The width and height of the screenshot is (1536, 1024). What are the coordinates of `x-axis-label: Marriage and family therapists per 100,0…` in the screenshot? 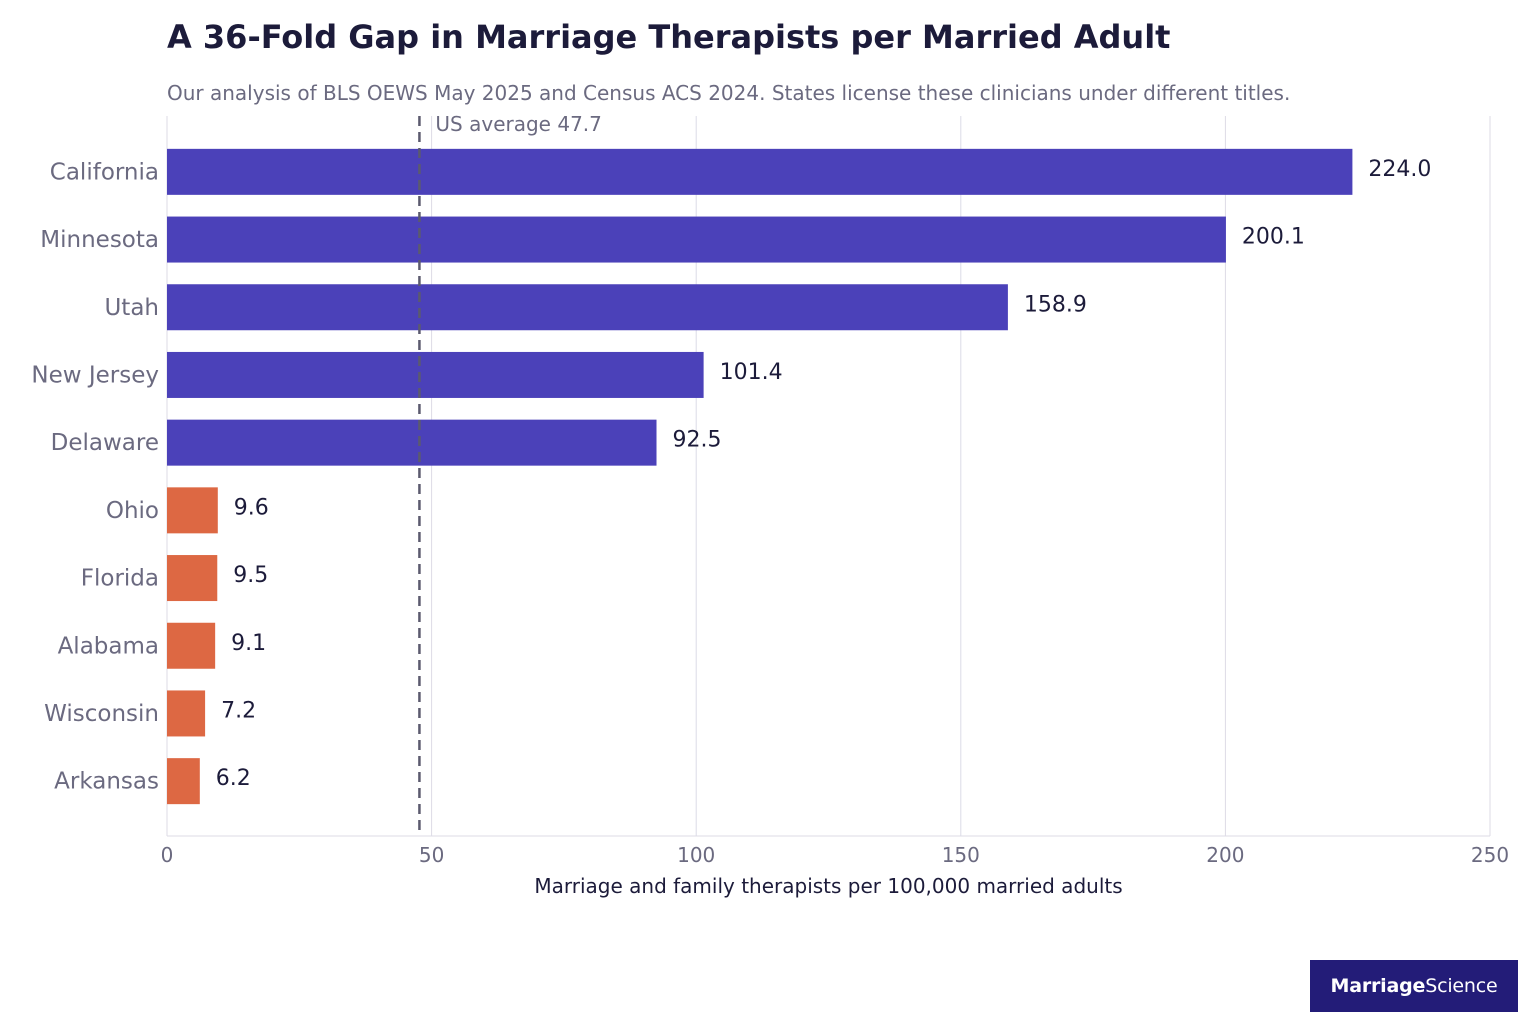 It's located at (828, 886).